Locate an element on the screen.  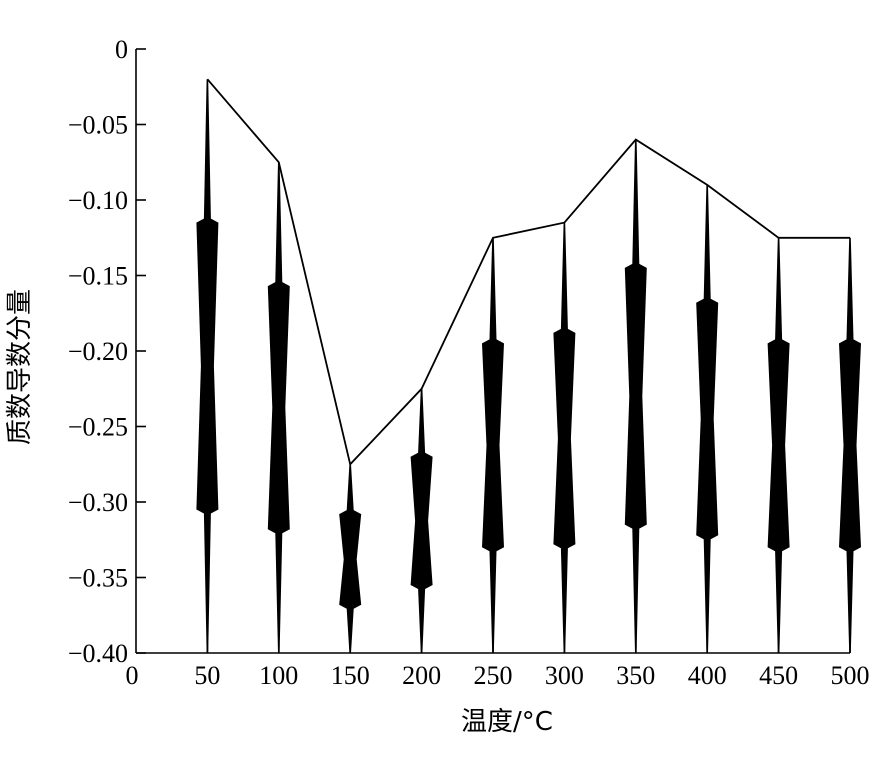
x-tick-label: 300 is located at coordinates (564, 675).